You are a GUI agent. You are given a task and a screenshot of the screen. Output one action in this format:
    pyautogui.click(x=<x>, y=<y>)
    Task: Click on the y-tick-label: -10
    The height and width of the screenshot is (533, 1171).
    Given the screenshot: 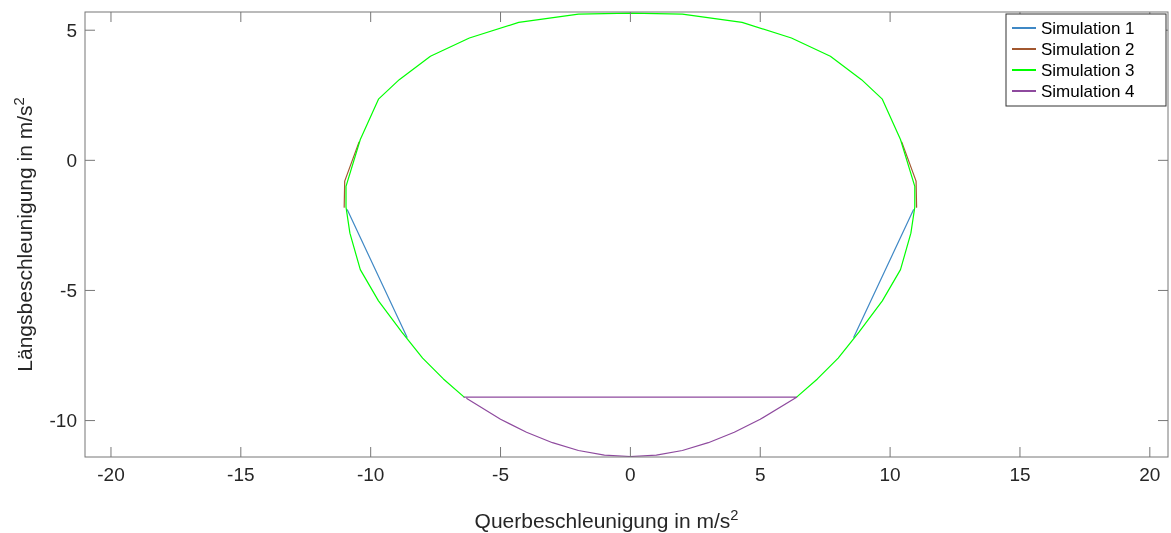 What is the action you would take?
    pyautogui.click(x=63, y=421)
    